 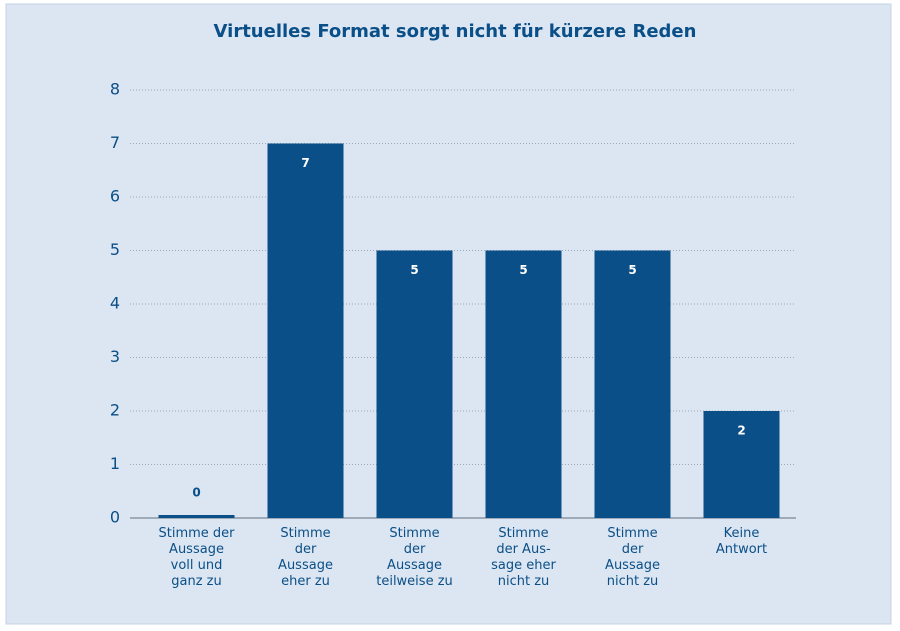 I want to click on x-tick-label: Stimme der Aussage teilweise zu, so click(x=414, y=557).